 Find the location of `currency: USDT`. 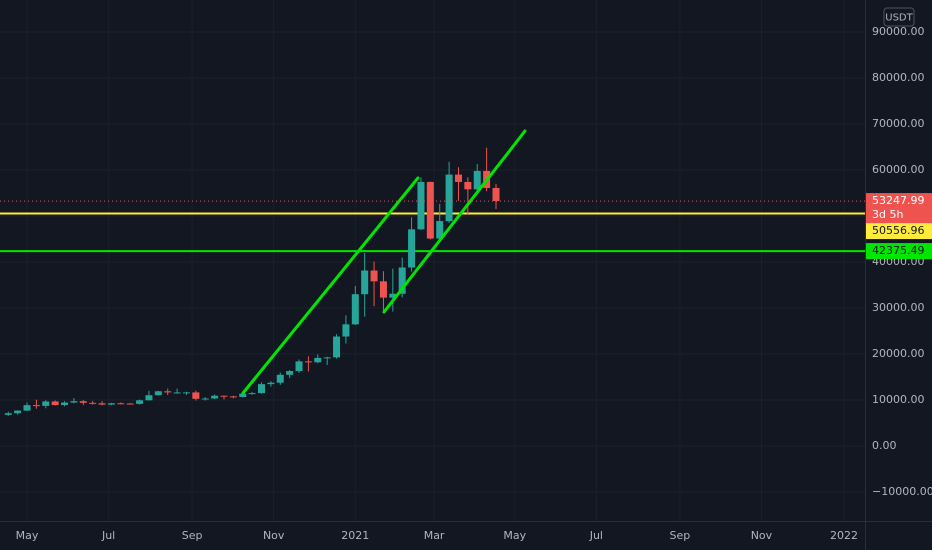

currency: USDT is located at coordinates (899, 18).